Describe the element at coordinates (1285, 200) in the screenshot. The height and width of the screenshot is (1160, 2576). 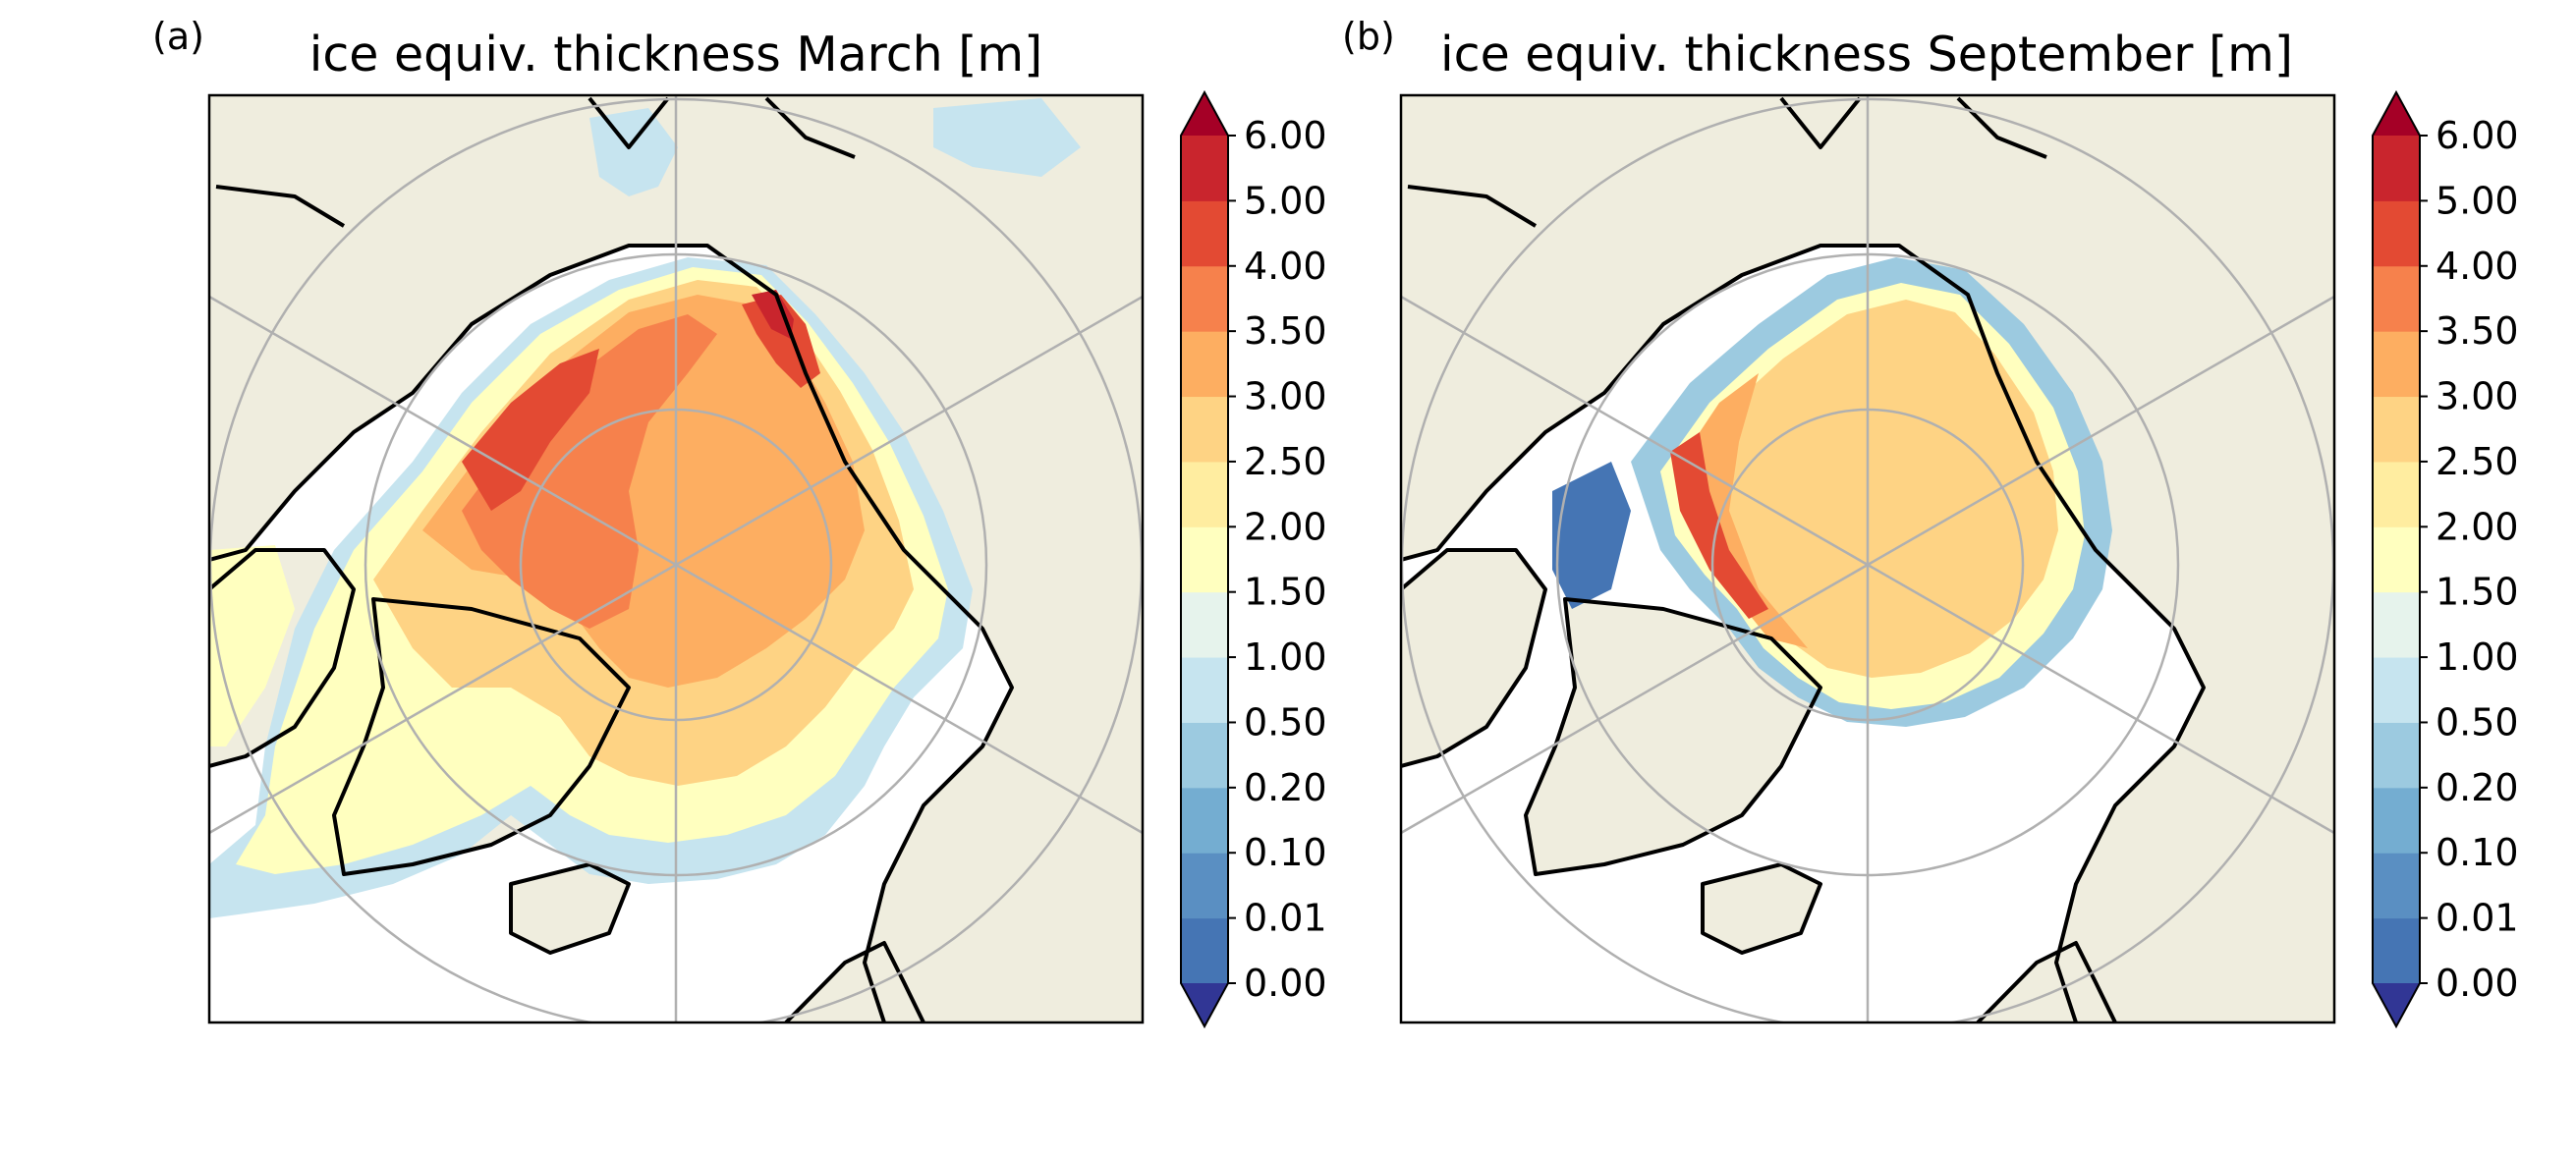
I see `colorbar-a-tick-label: 5.00` at that location.